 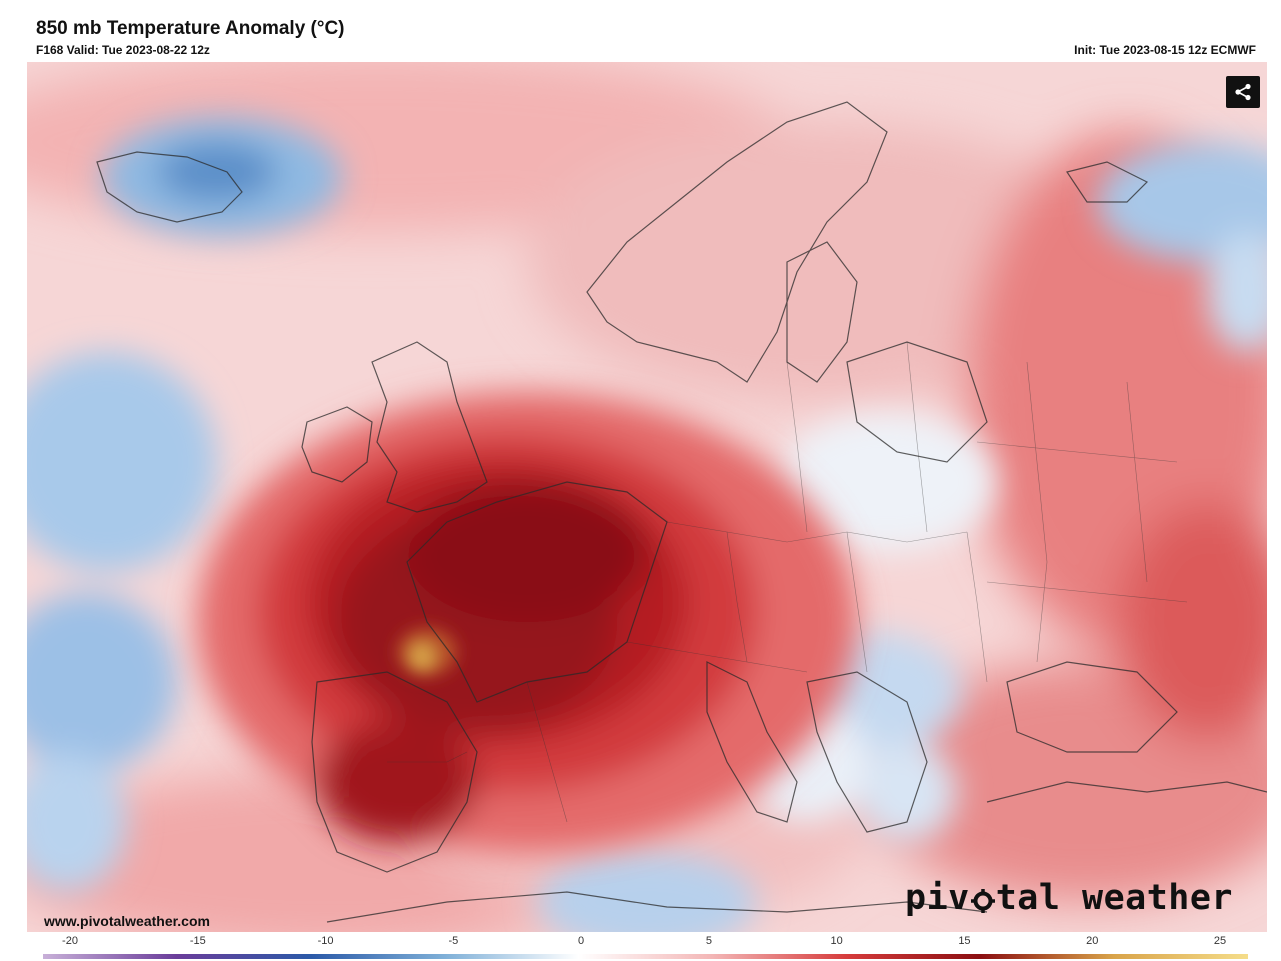 I want to click on colorbar-tick-label: -10, so click(x=325, y=941).